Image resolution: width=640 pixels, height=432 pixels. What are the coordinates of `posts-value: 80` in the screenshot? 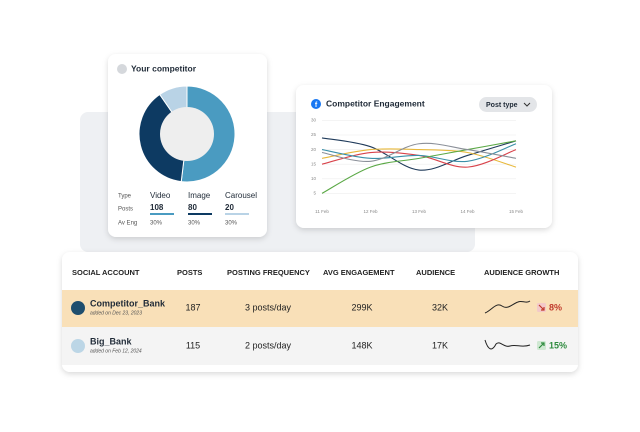 It's located at (192, 207).